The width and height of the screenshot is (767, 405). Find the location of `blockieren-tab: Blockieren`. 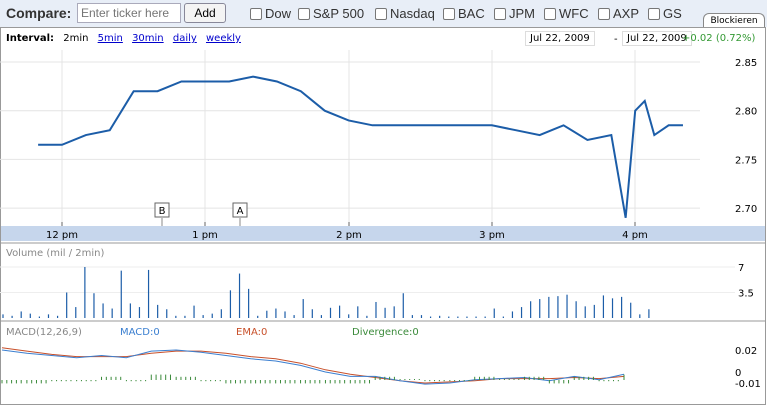

blockieren-tab: Blockieren is located at coordinates (734, 20).